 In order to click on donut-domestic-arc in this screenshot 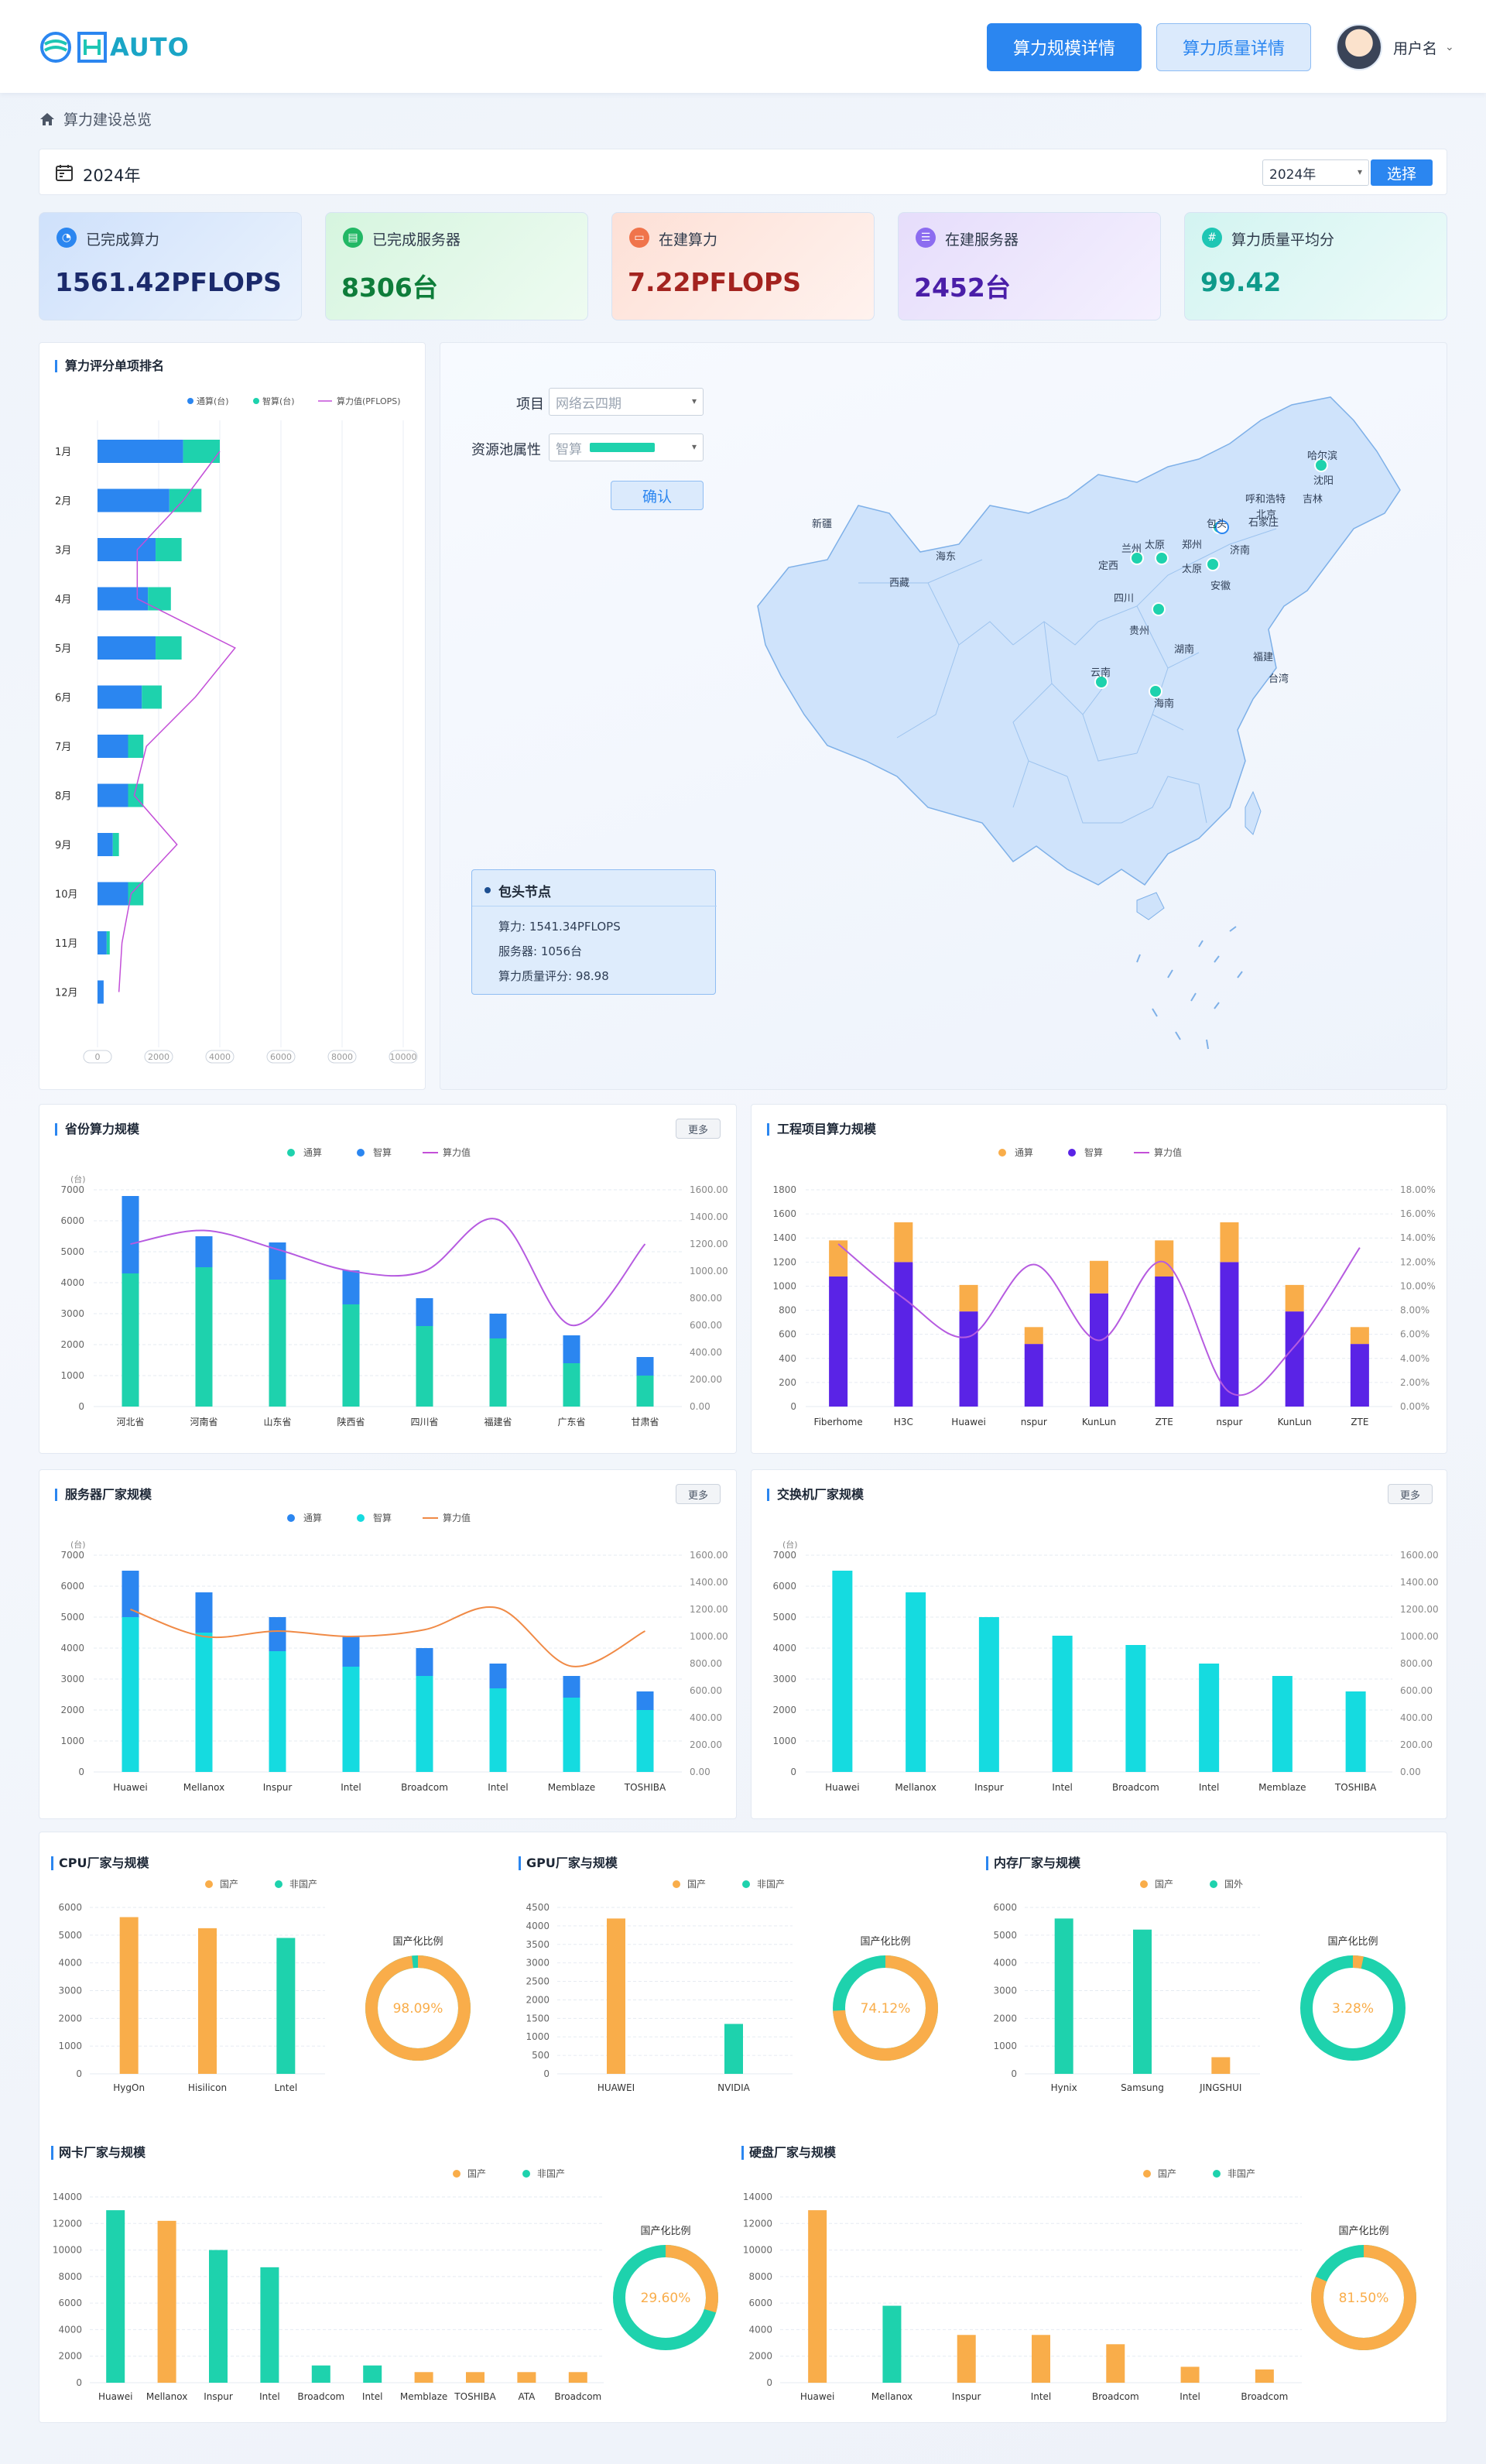, I will do `click(665, 2297)`.